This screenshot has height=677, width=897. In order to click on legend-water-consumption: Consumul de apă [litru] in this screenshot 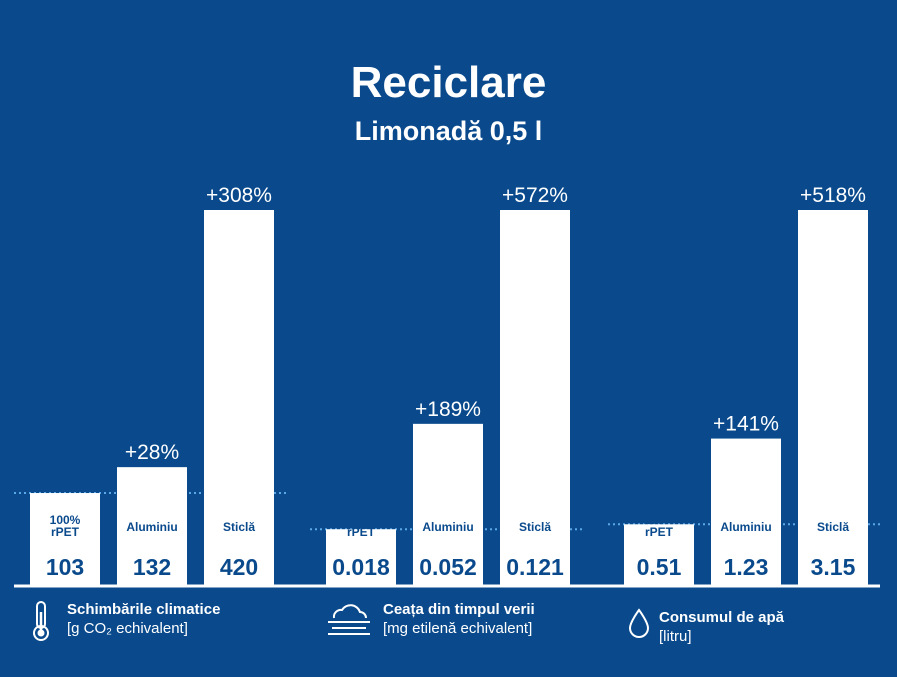, I will do `click(743, 631)`.